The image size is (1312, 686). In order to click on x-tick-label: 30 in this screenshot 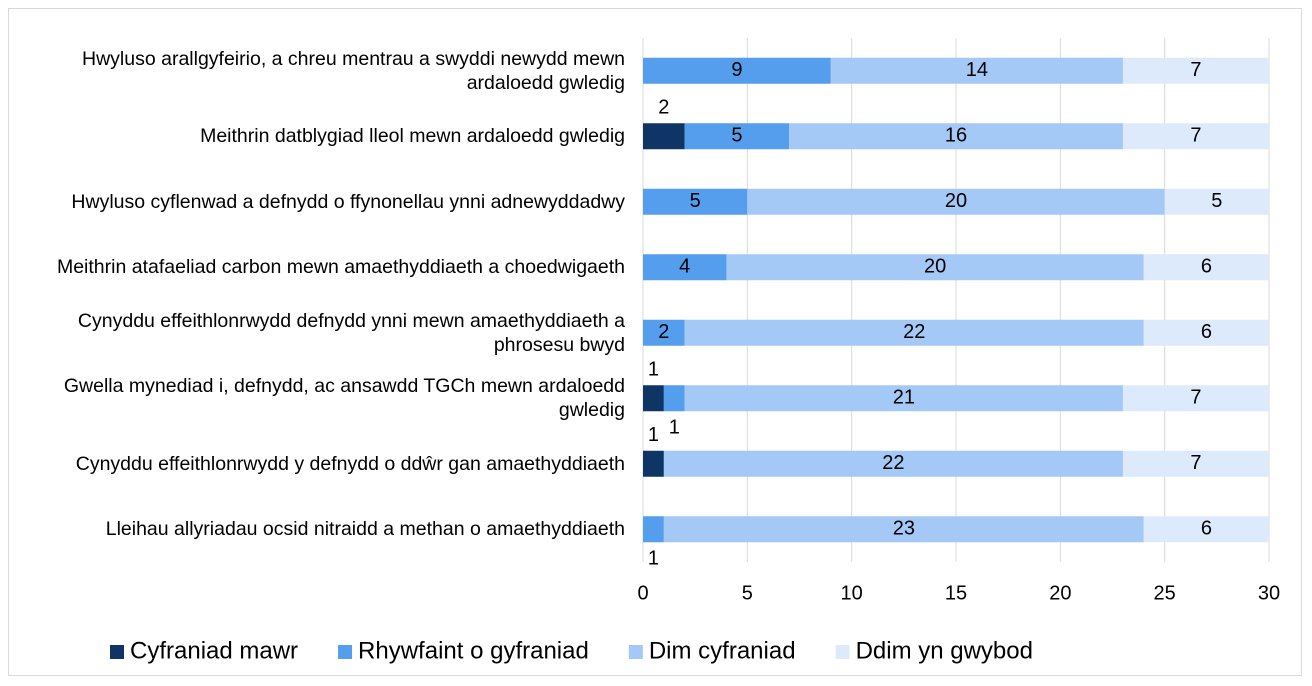, I will do `click(1269, 593)`.